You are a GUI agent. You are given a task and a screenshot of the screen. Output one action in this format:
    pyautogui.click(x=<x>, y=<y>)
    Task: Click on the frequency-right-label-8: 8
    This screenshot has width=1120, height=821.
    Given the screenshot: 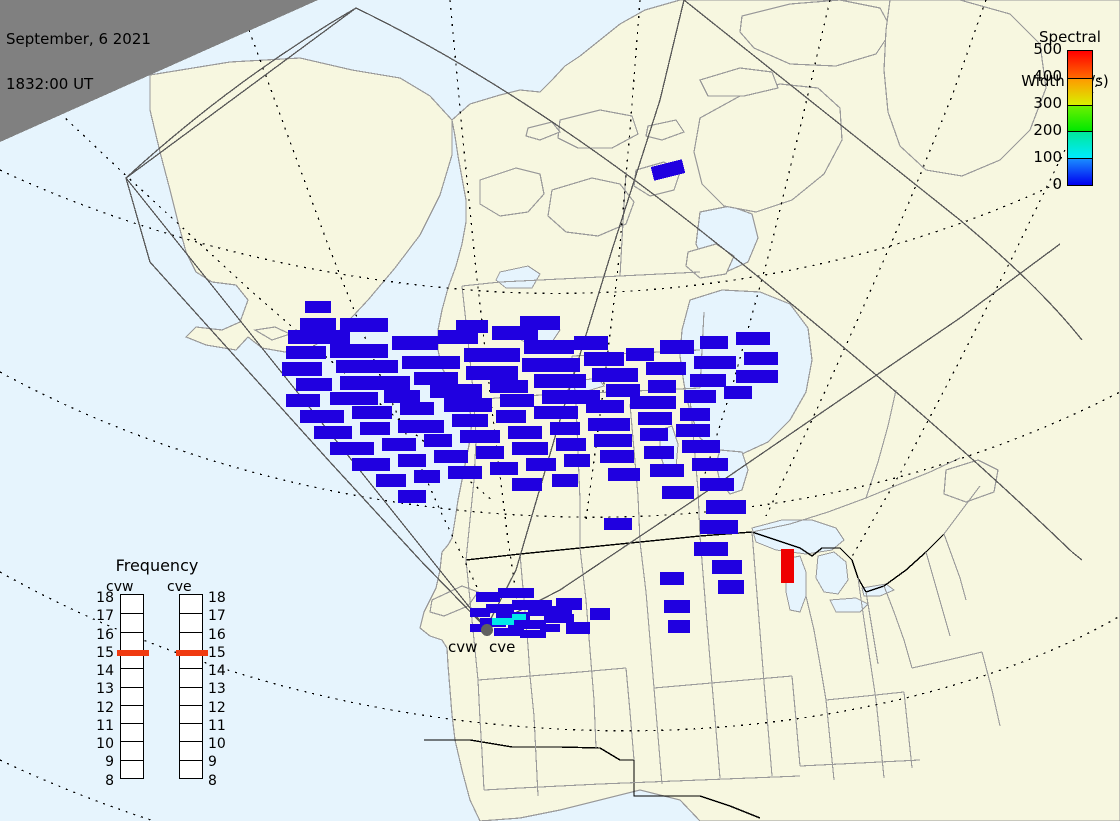 What is the action you would take?
    pyautogui.click(x=212, y=781)
    